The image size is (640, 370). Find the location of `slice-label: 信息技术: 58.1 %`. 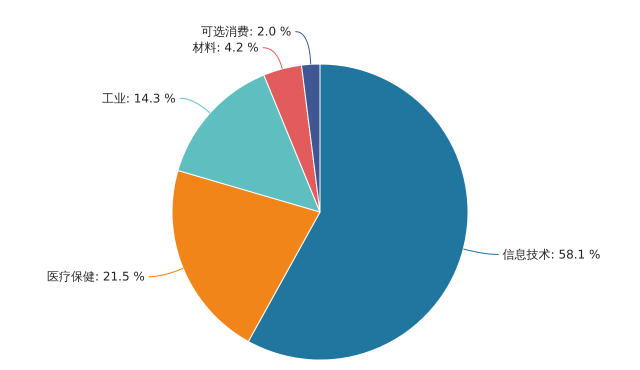

slice-label: 信息技术: 58.1 % is located at coordinates (551, 254).